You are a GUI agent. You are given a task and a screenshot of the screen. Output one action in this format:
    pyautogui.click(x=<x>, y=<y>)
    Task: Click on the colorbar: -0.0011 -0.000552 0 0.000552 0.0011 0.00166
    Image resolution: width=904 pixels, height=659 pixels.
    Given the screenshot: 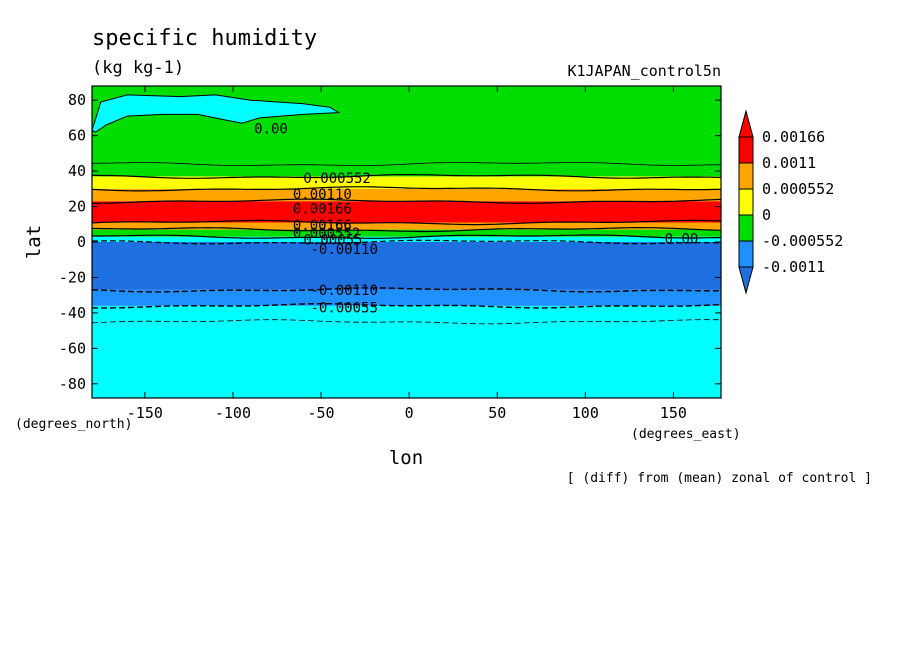 What is the action you would take?
    pyautogui.click(x=790, y=202)
    